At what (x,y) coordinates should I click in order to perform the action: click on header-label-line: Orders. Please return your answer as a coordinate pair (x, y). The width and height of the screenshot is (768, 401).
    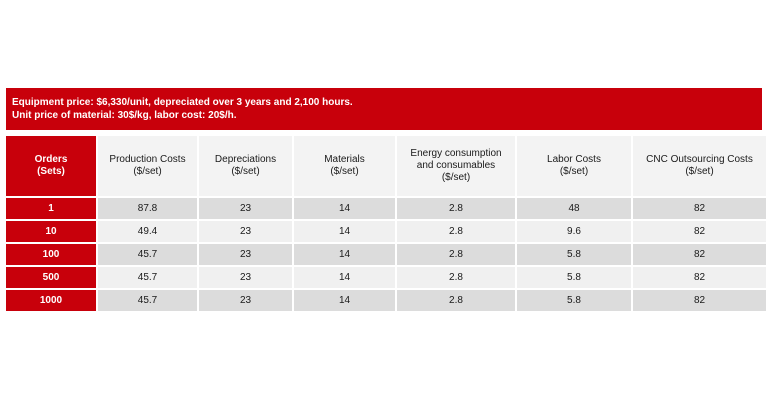
    Looking at the image, I should click on (51, 159).